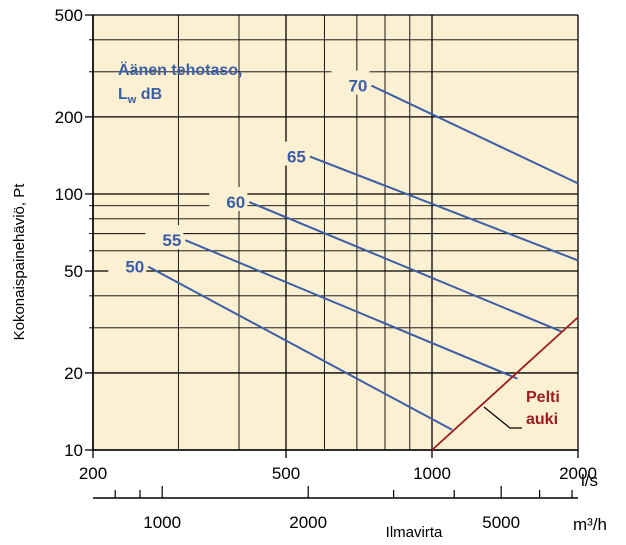 The height and width of the screenshot is (545, 626). Describe the element at coordinates (357, 86) in the screenshot. I see `series-label-70: 70` at that location.